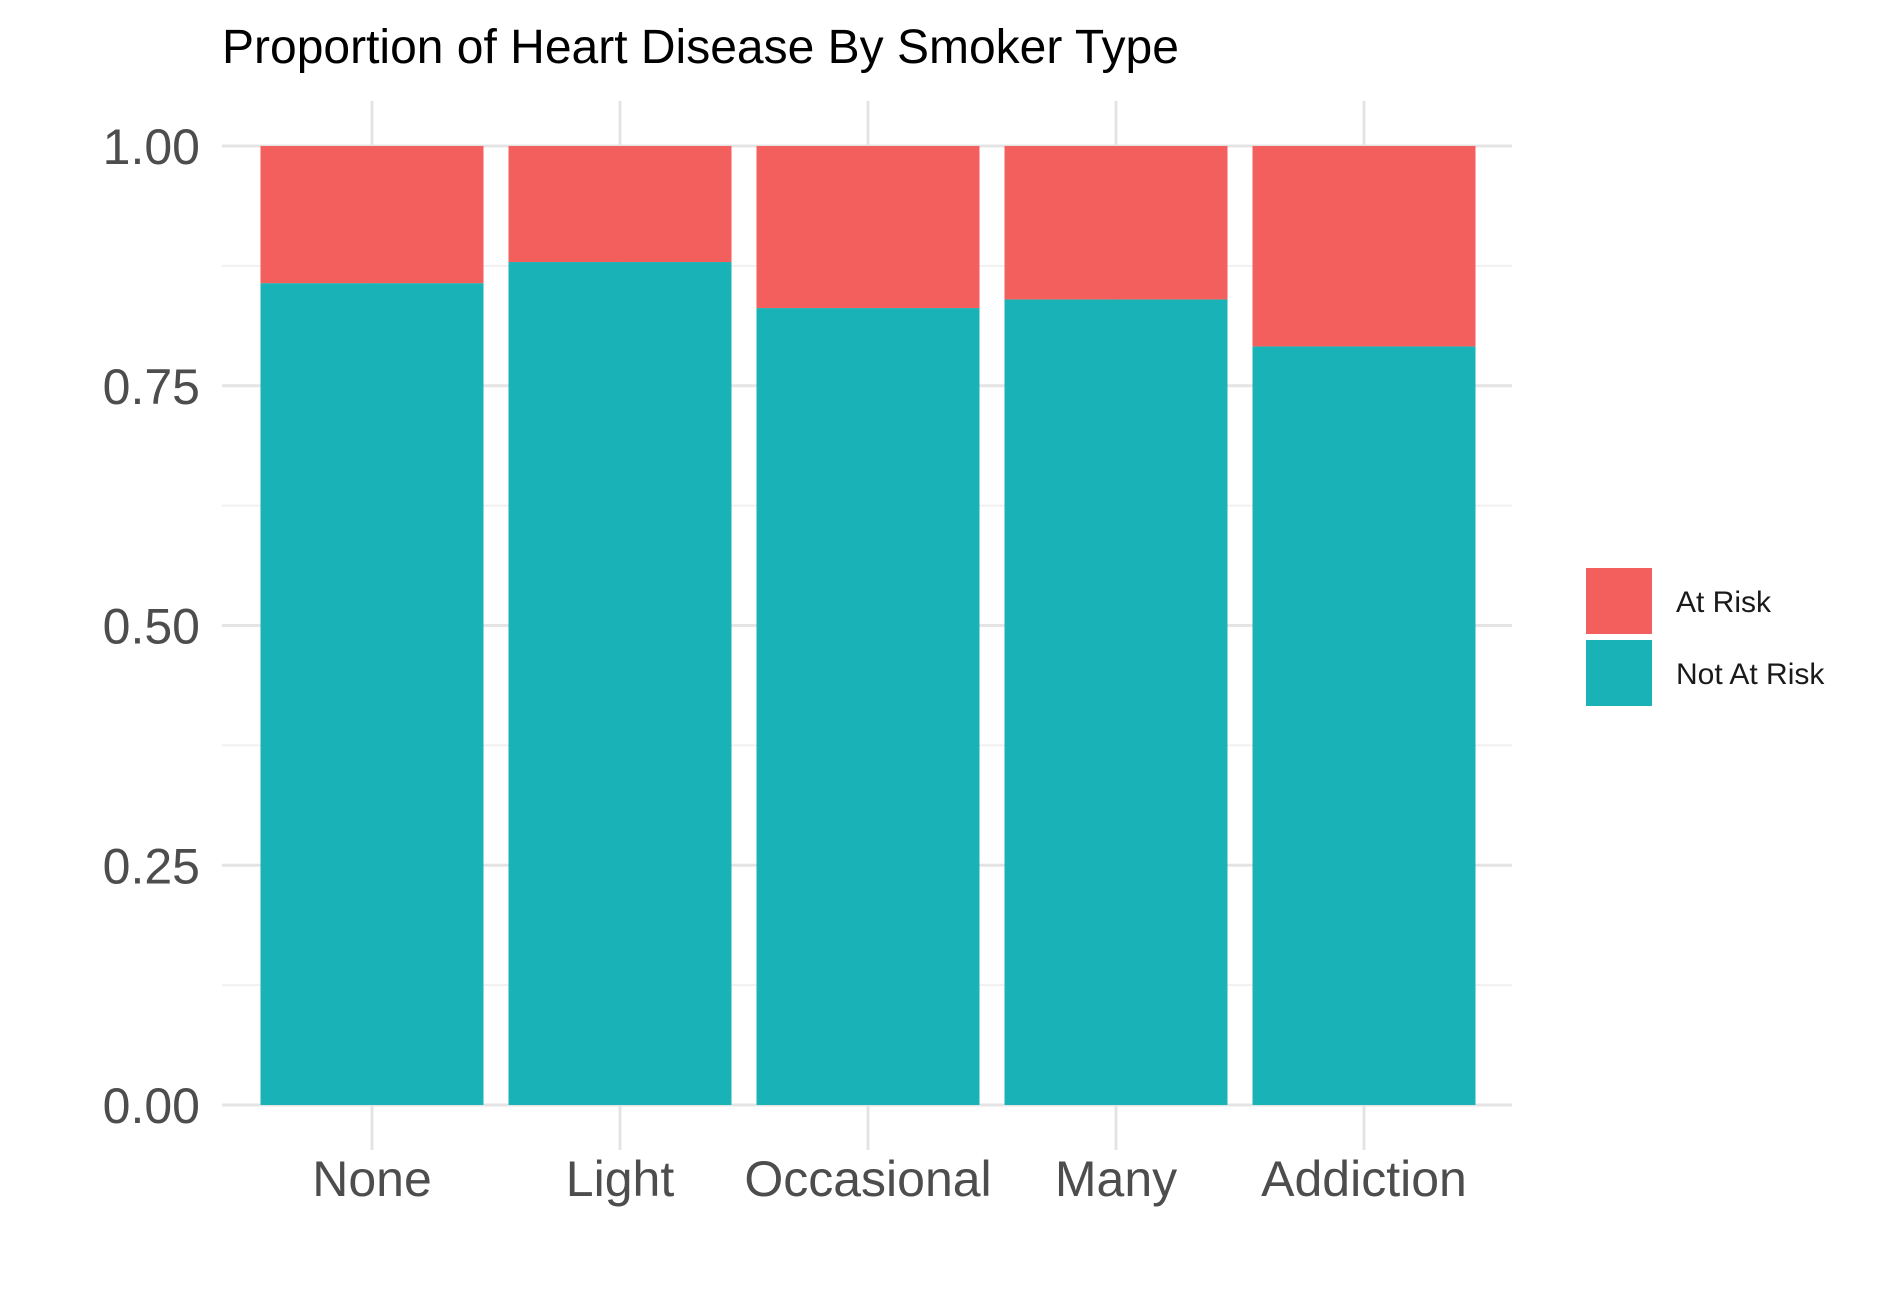  What do you see at coordinates (1724, 602) in the screenshot?
I see `legend-label-at-risk: At Risk` at bounding box center [1724, 602].